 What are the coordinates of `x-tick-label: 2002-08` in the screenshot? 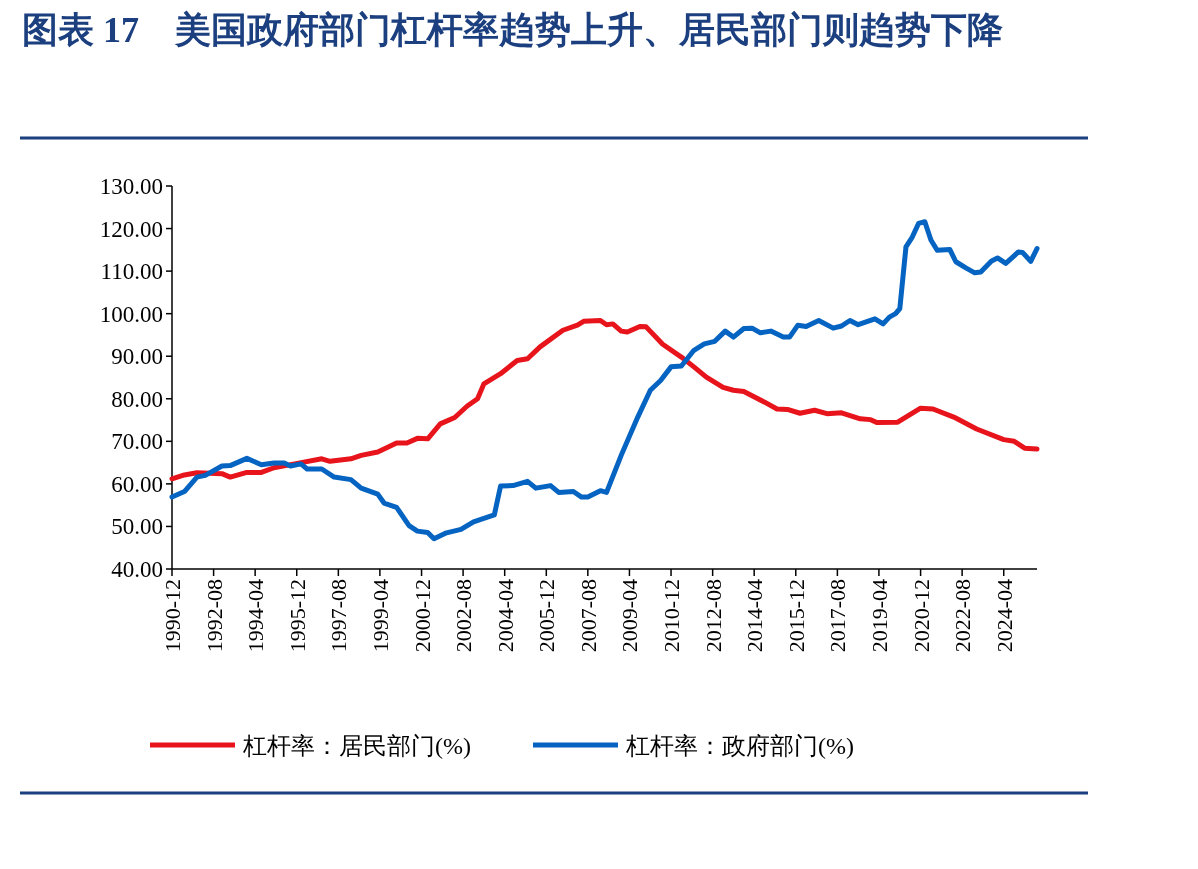 It's located at (464, 616).